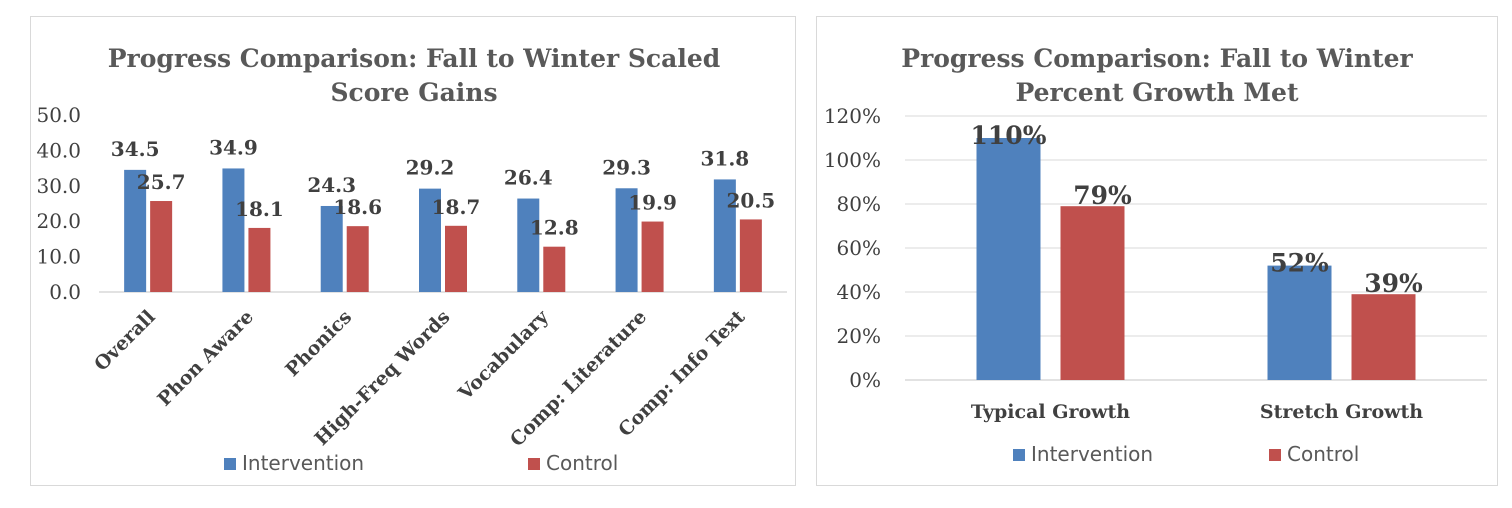 The image size is (1512, 508). Describe the element at coordinates (357, 207) in the screenshot. I see `data-label: 18.6` at that location.